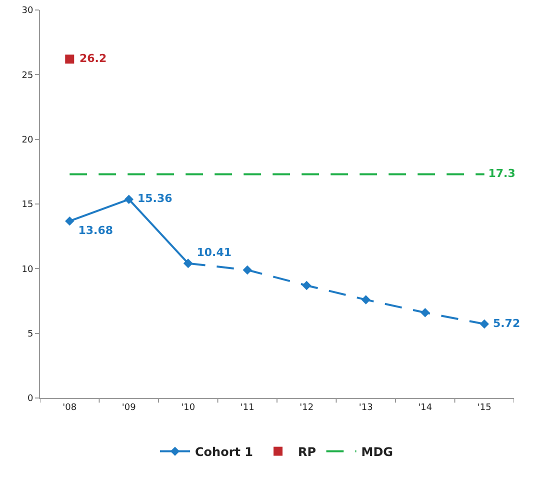 This screenshot has height=478, width=539. Describe the element at coordinates (247, 407) in the screenshot. I see `x-tick-label: '11` at that location.